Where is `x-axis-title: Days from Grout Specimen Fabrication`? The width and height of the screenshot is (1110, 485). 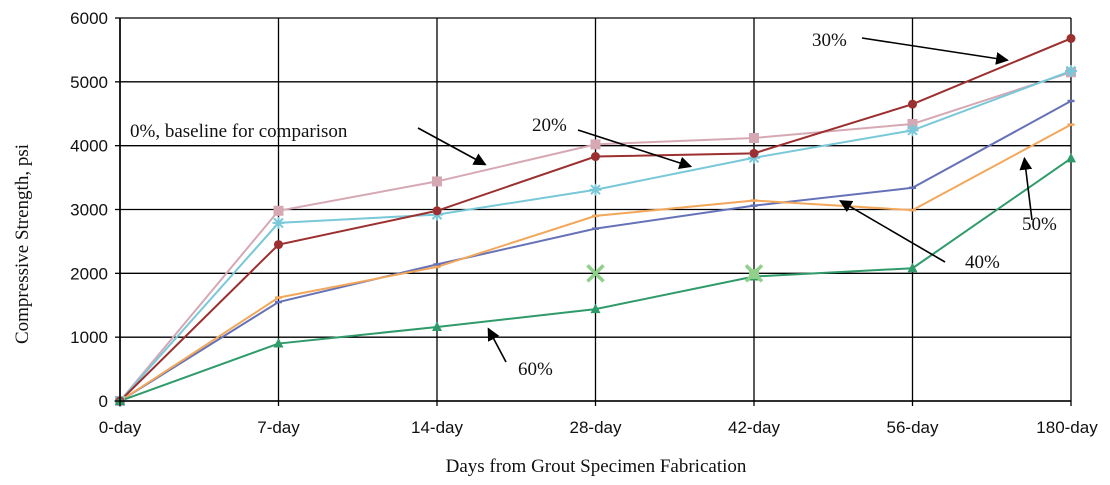 x-axis-title: Days from Grout Specimen Fabrication is located at coordinates (596, 466).